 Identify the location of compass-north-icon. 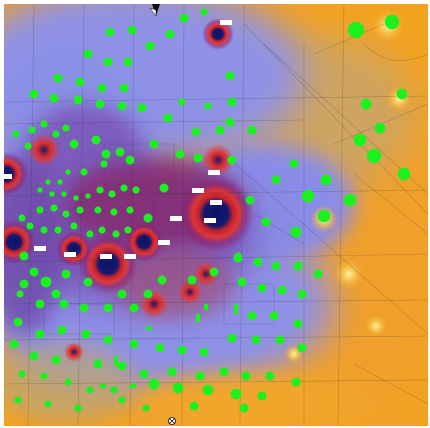
(154, 10).